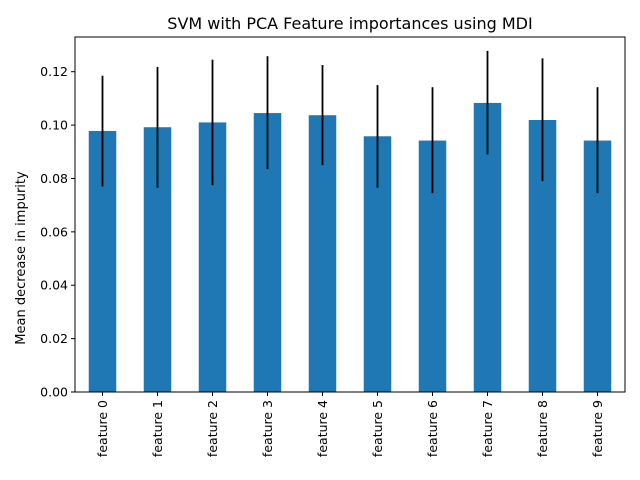 The height and width of the screenshot is (480, 640). Describe the element at coordinates (487, 428) in the screenshot. I see `x-tick-label-7: feature 7` at that location.